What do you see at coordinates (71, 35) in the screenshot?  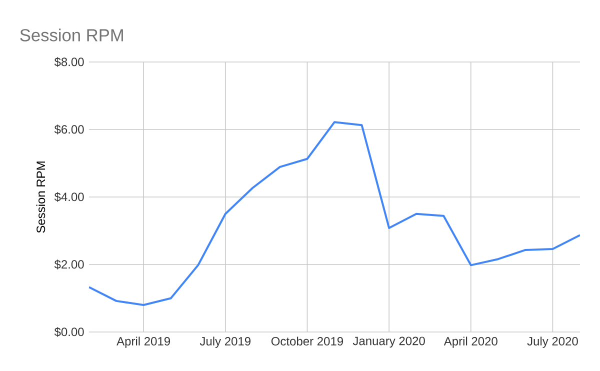 I see `chart-title: Session RPM` at bounding box center [71, 35].